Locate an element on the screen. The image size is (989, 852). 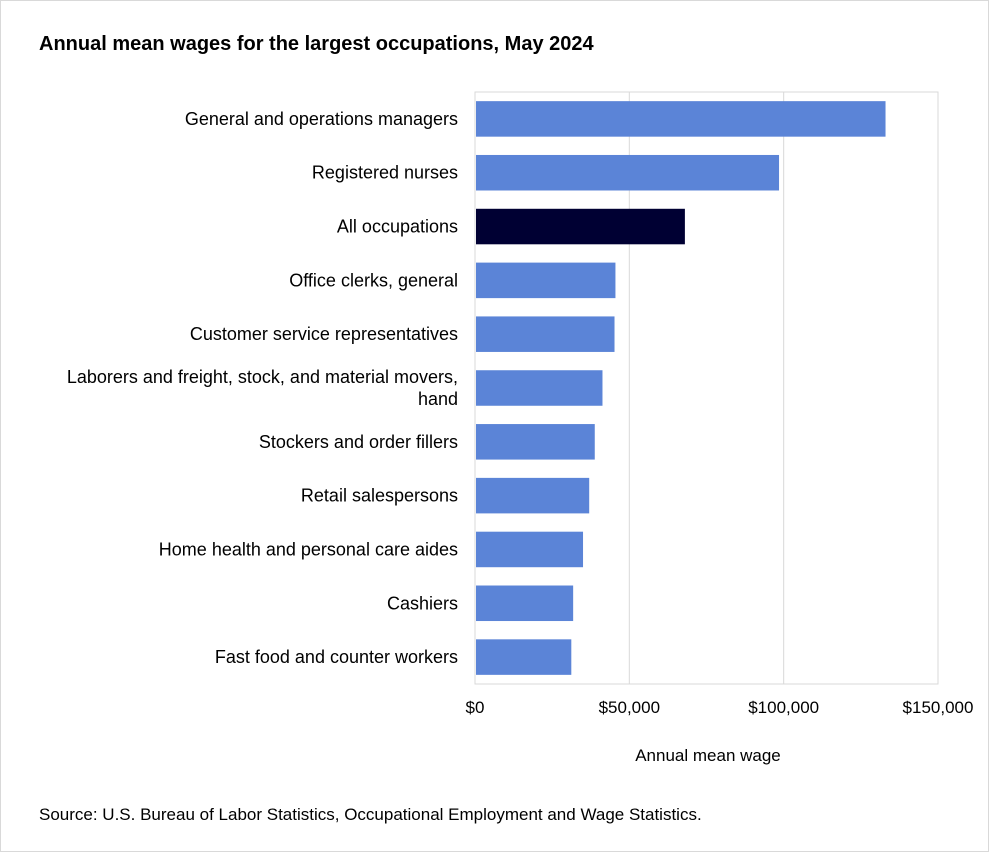
x-tick-label-3: $150,000 is located at coordinates (938, 707).